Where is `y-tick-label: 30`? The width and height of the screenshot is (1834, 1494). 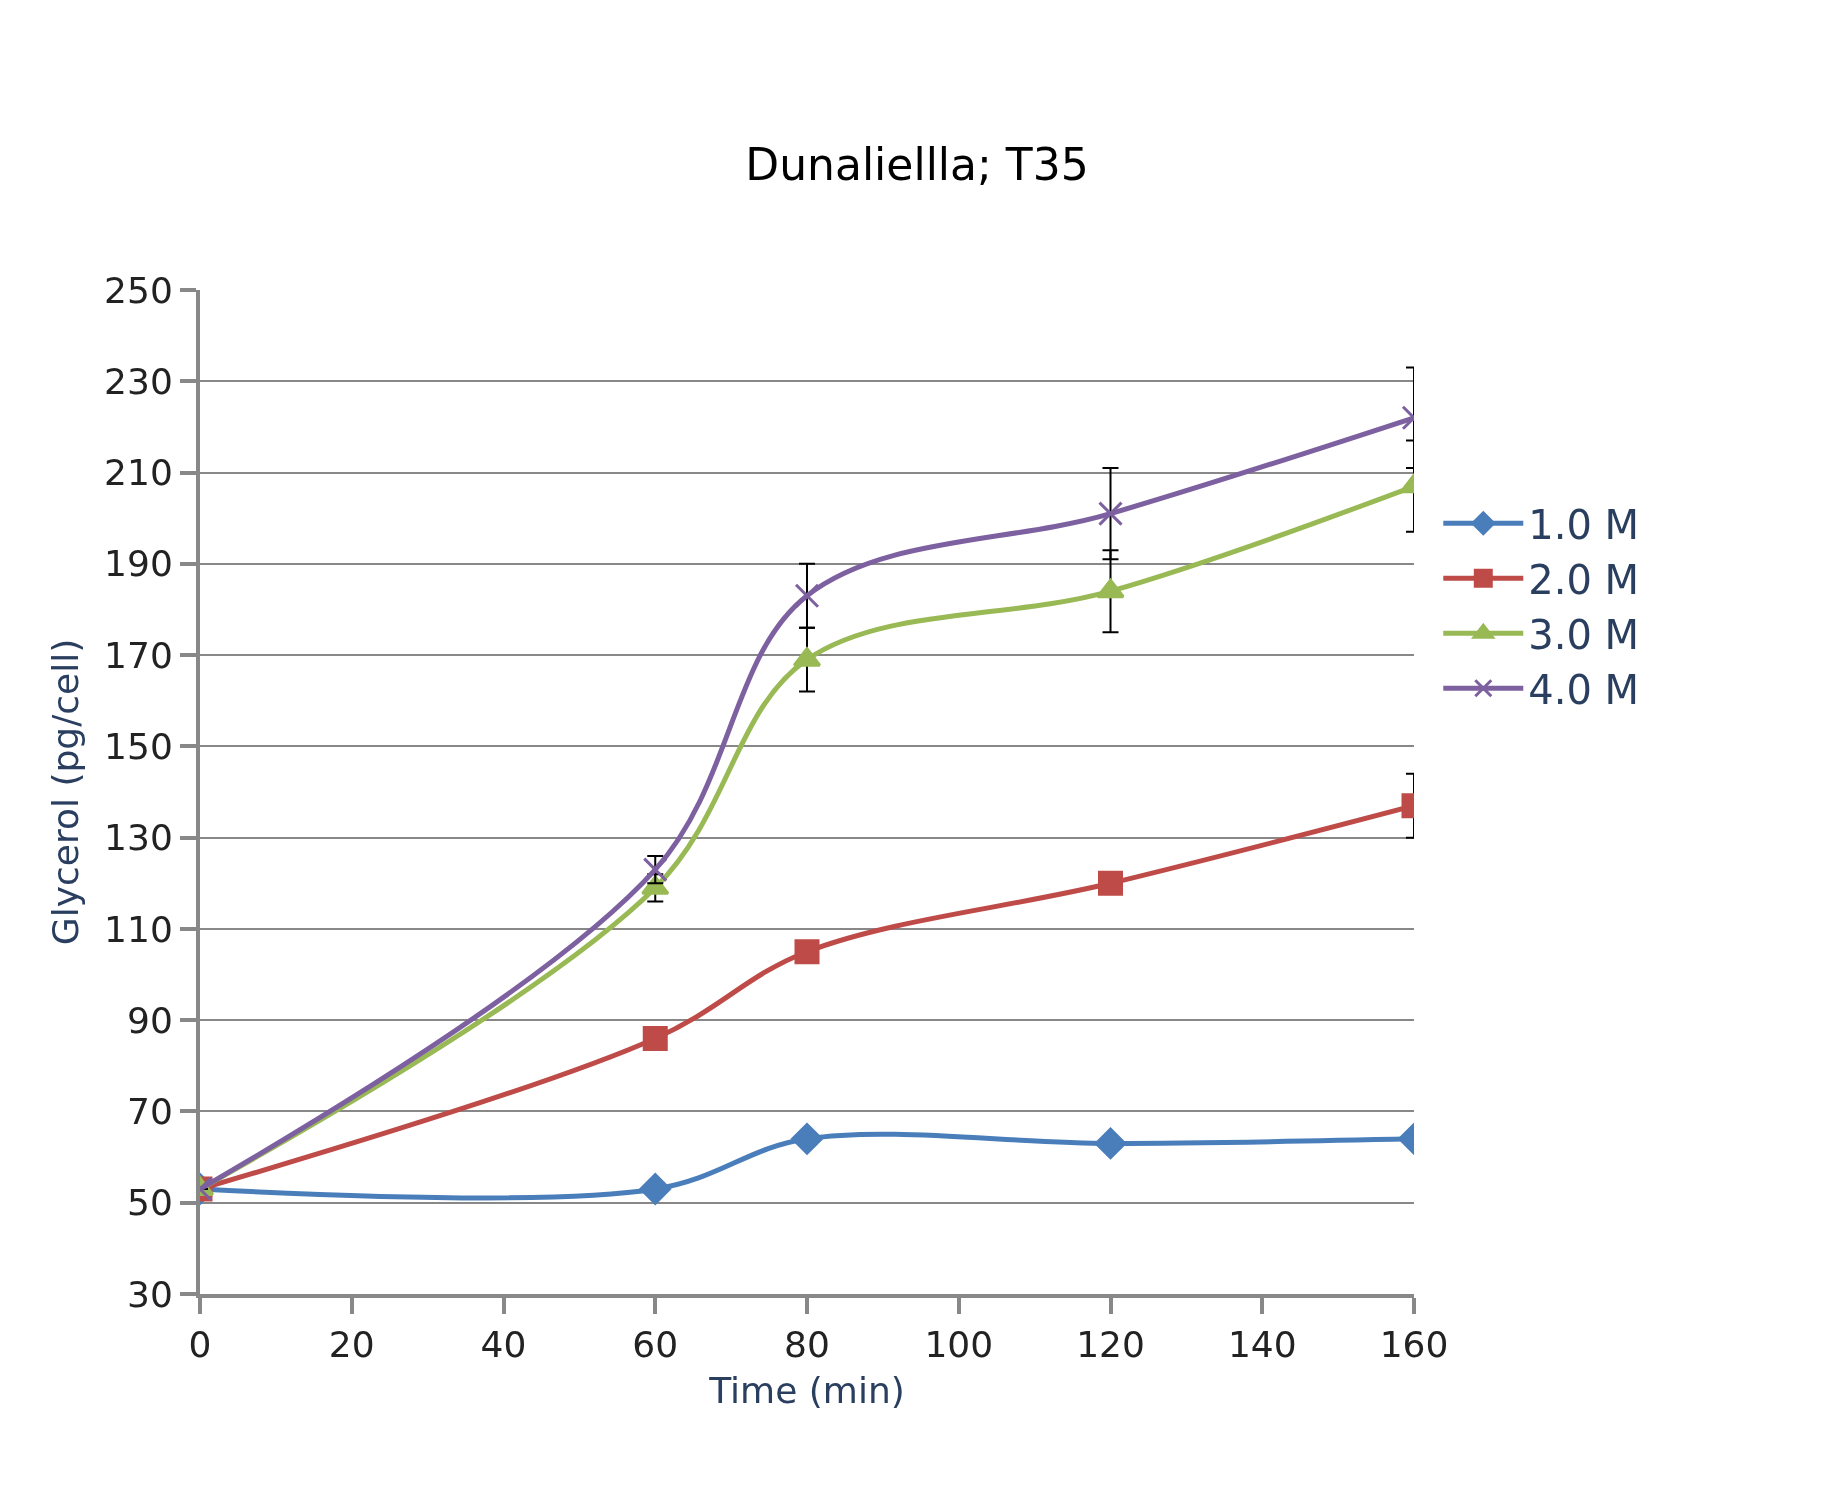
y-tick-label: 30 is located at coordinates (149, 1294).